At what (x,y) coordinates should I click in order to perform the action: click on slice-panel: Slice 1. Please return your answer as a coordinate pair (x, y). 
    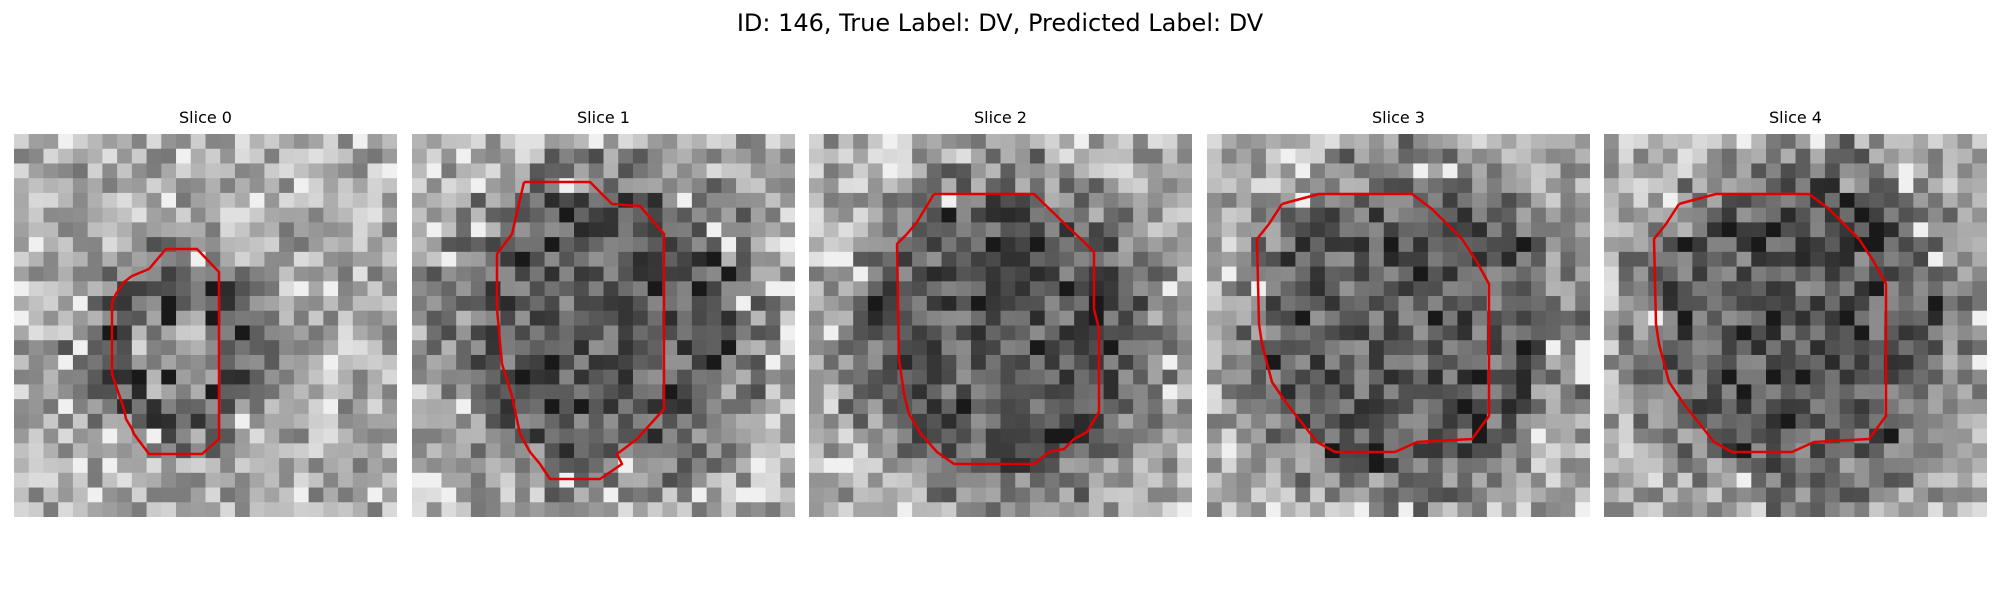
    Looking at the image, I should click on (603, 312).